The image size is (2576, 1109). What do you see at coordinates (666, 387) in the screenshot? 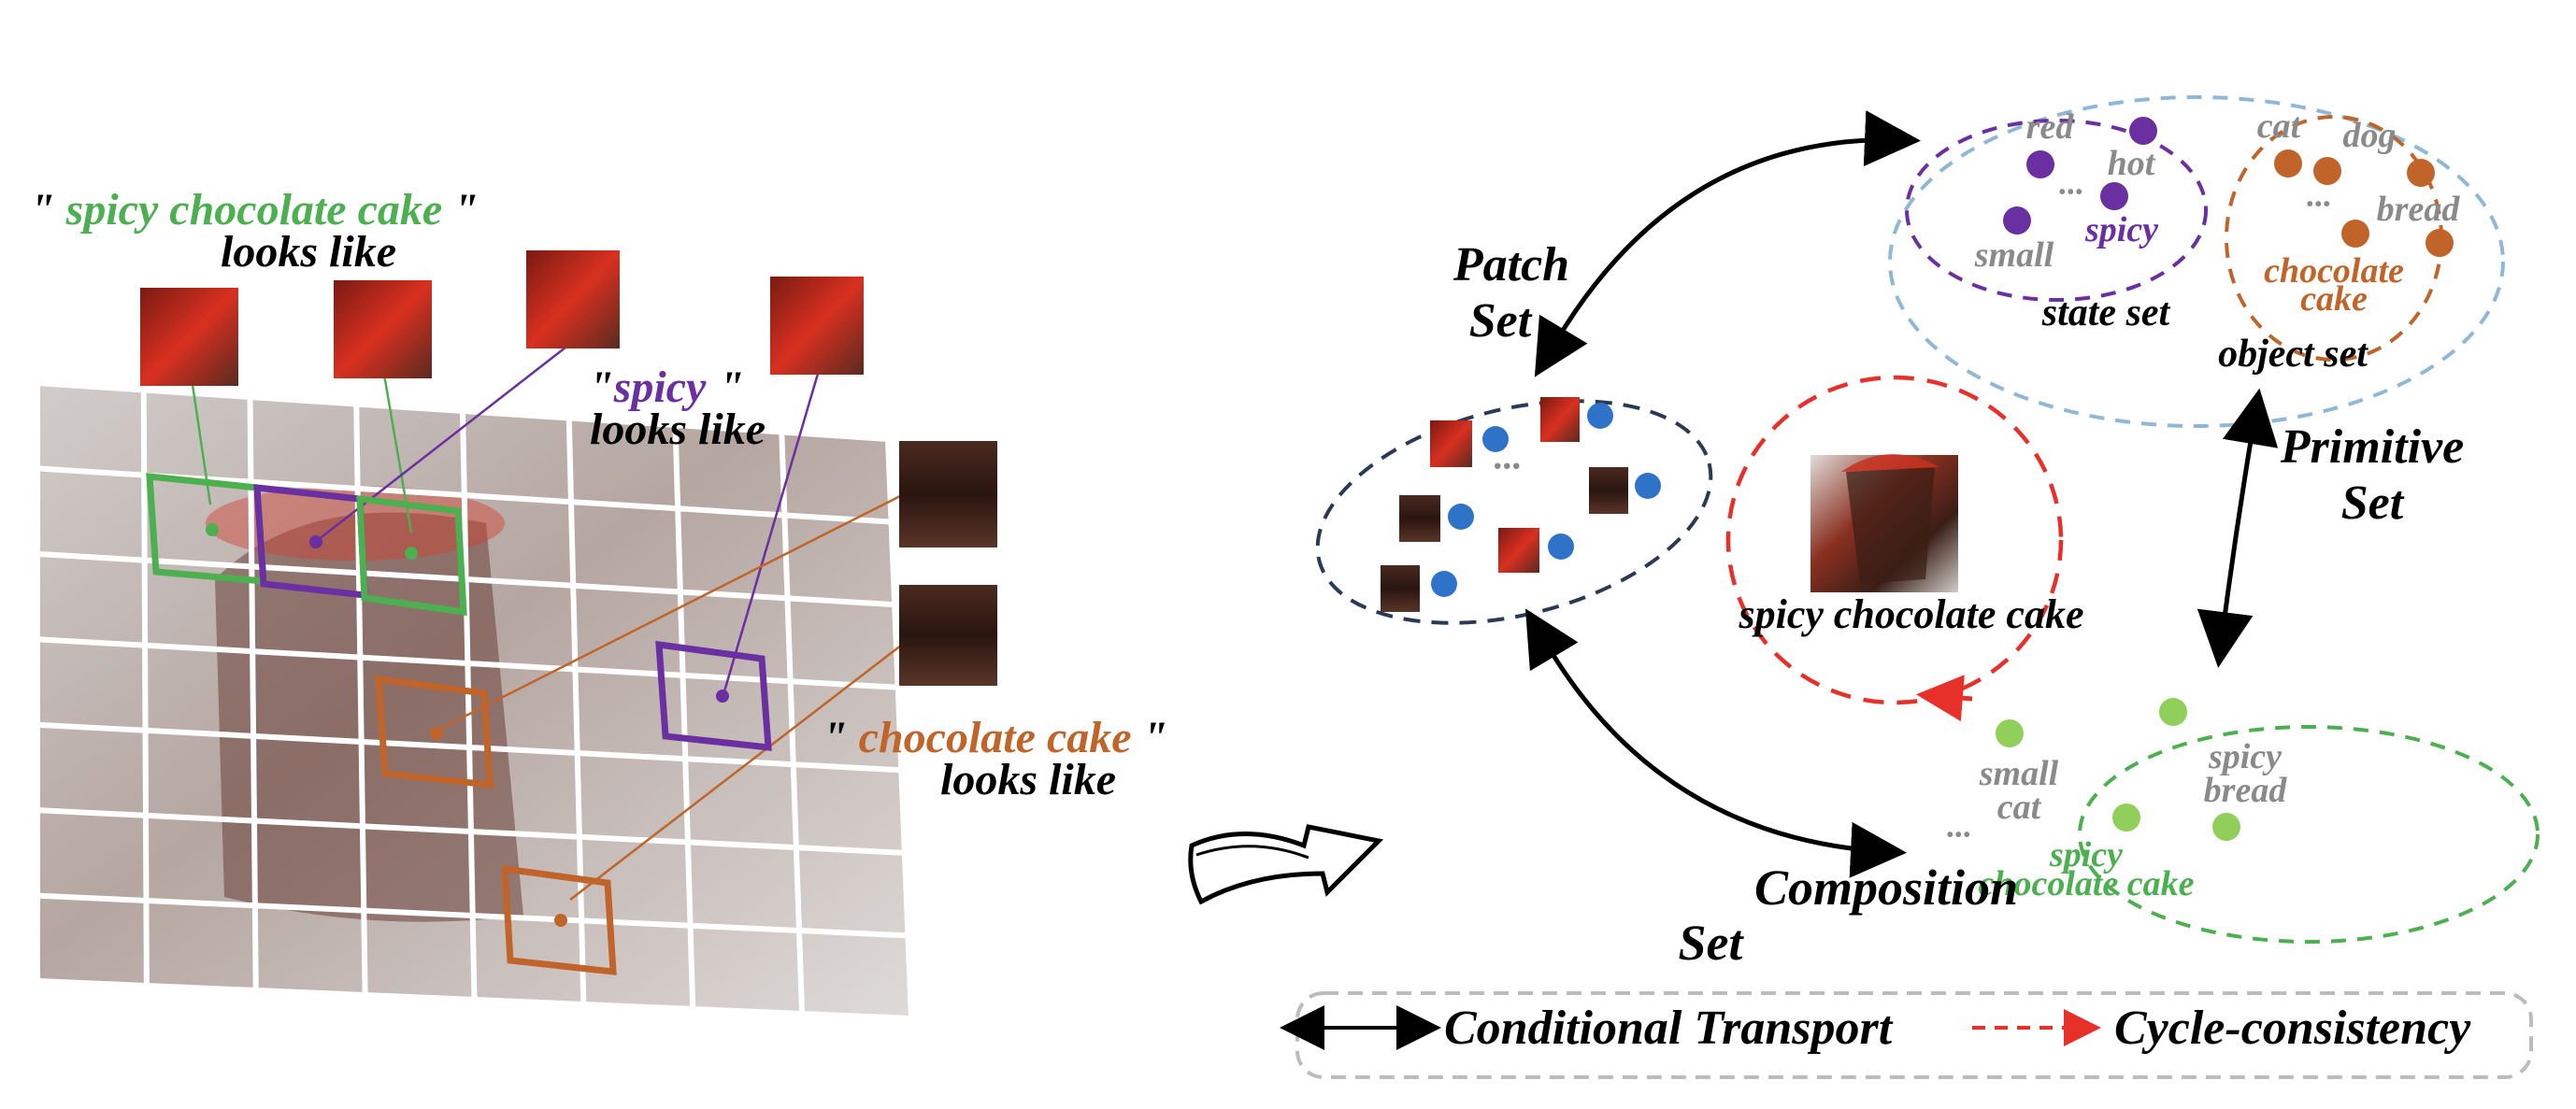
I see `phrase-spicy-label: "spicy "` at bounding box center [666, 387].